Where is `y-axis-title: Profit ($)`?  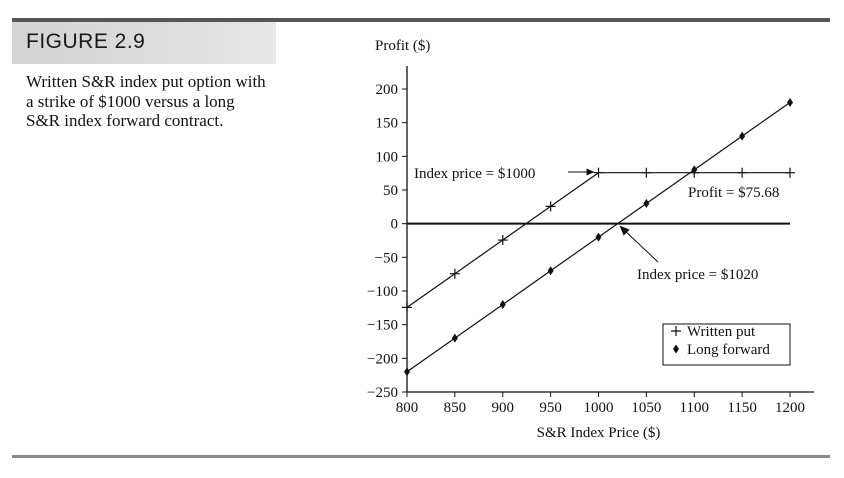 y-axis-title: Profit ($) is located at coordinates (402, 46).